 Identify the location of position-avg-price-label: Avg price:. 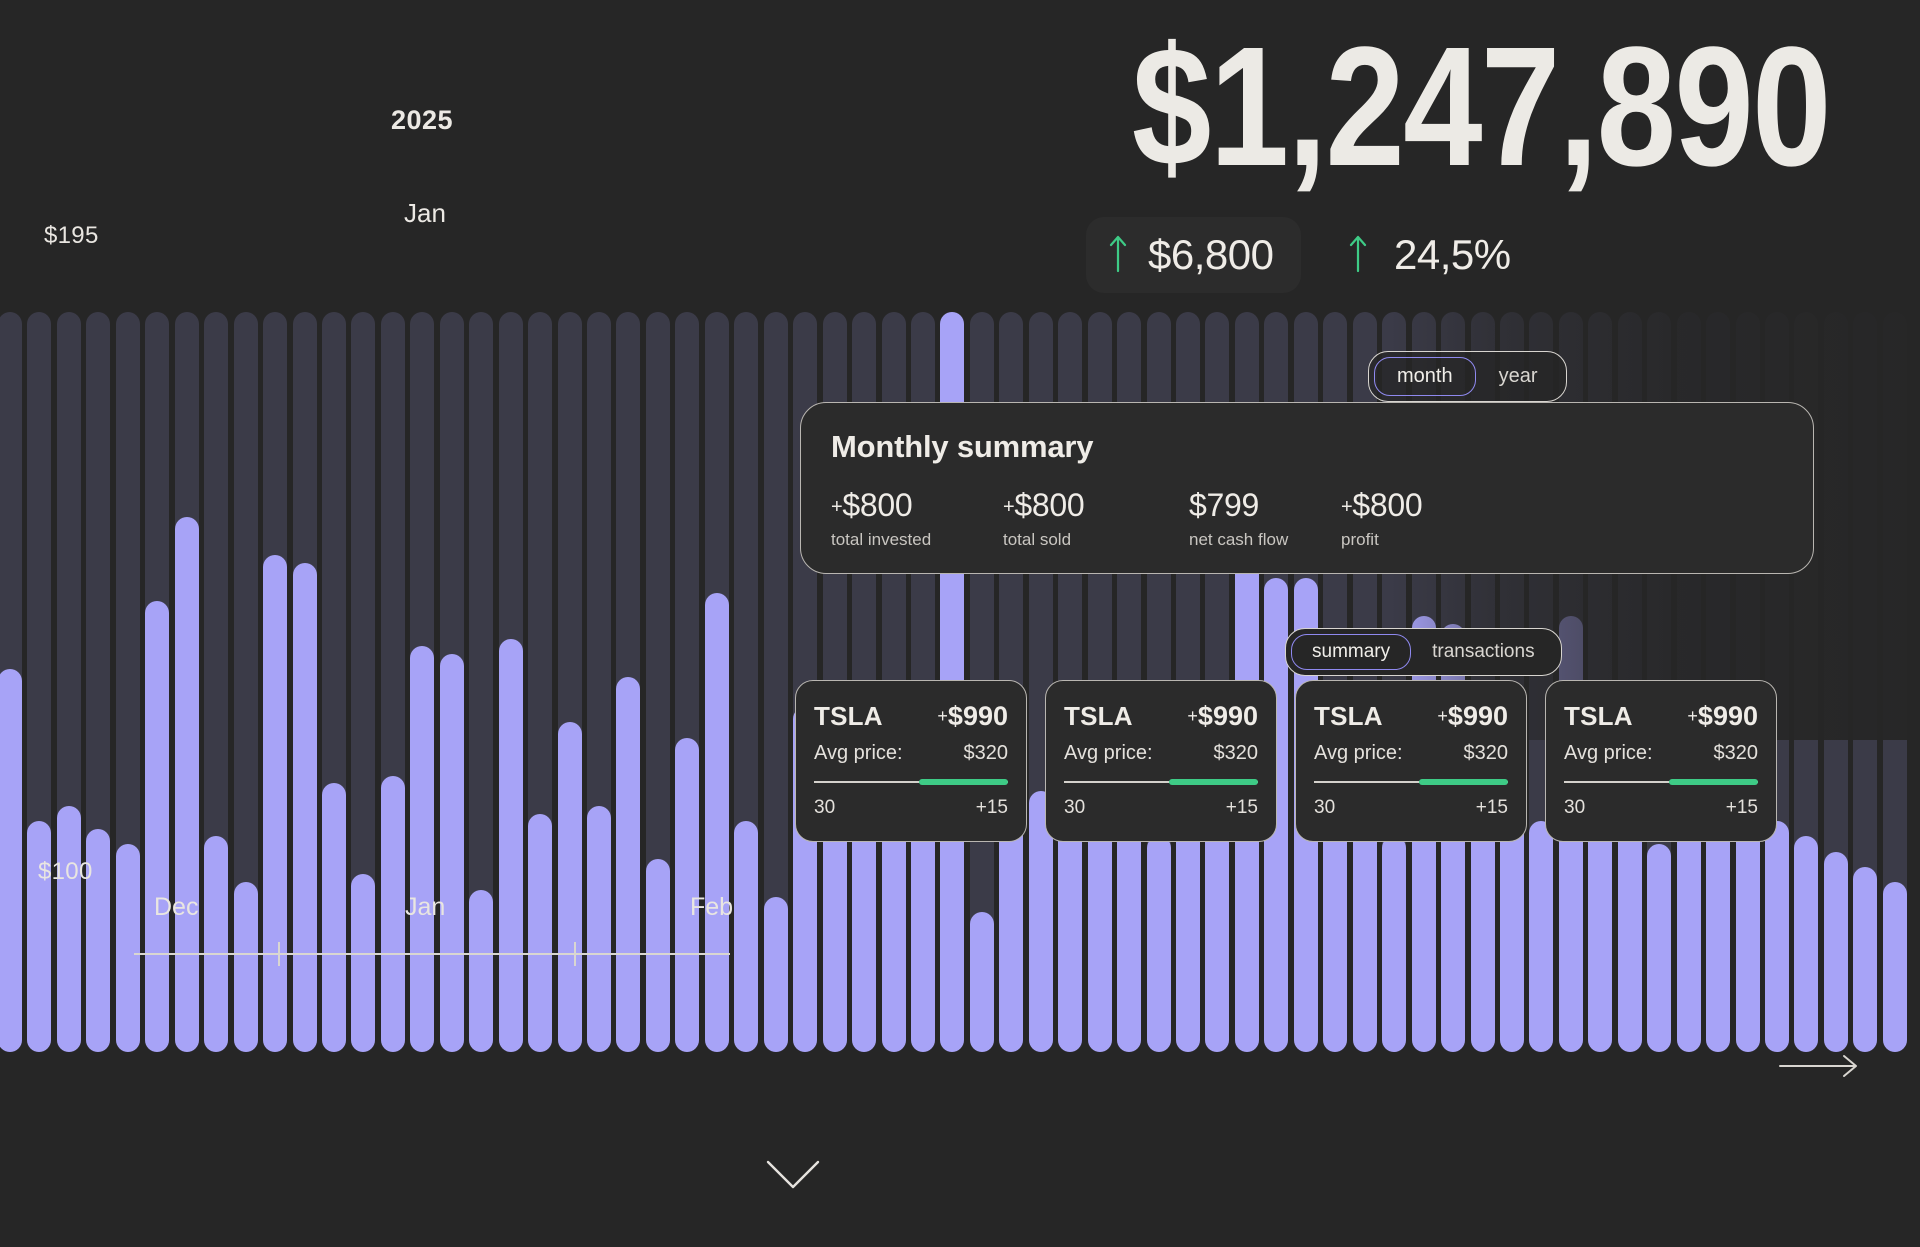
(1608, 753).